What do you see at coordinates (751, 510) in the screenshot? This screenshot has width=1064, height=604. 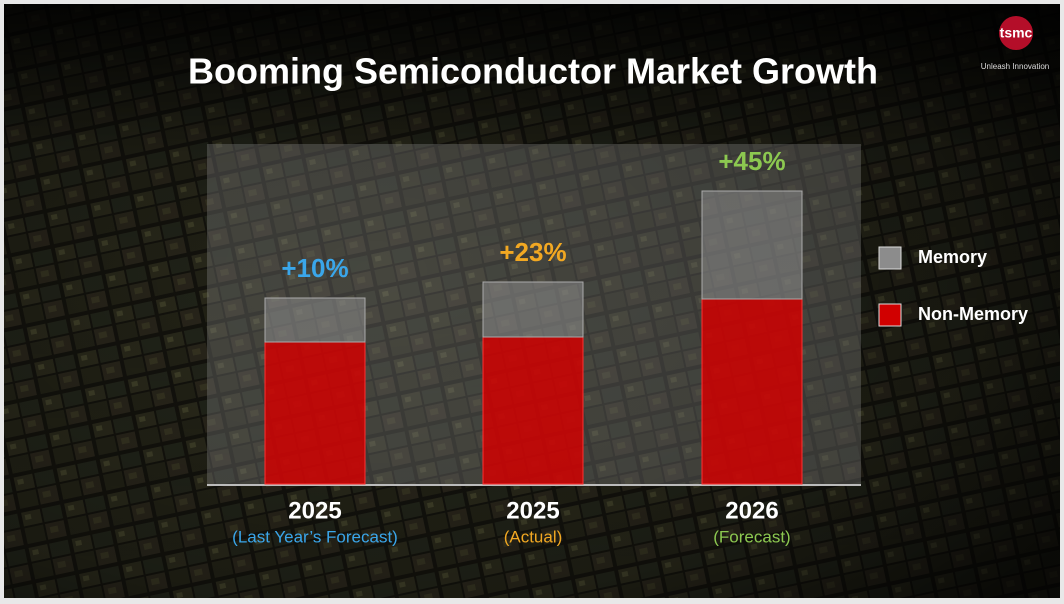 I see `x-tick-label: 2026` at bounding box center [751, 510].